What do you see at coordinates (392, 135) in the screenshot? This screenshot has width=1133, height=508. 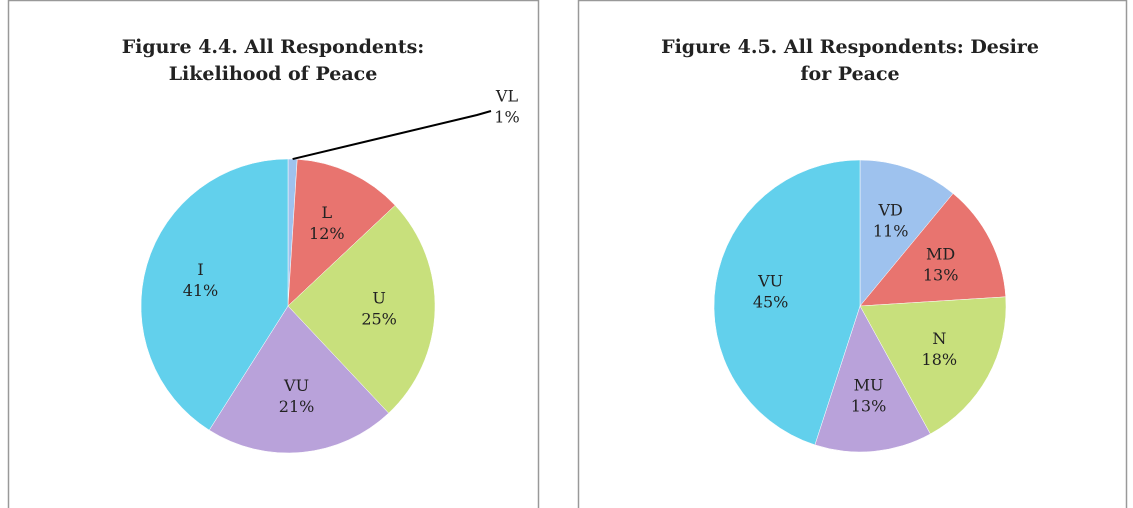 I see `leader-line` at bounding box center [392, 135].